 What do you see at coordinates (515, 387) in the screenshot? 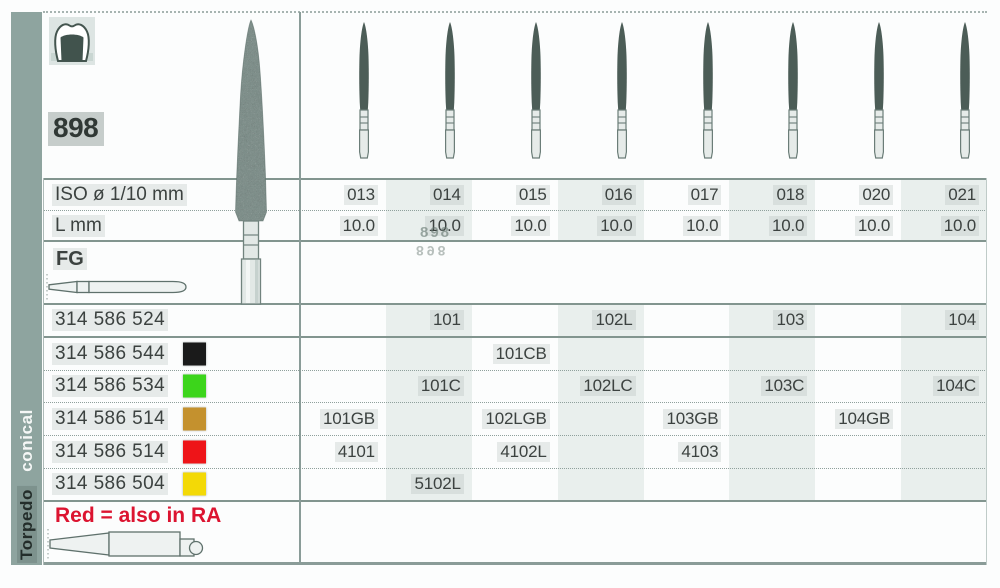
I see `table-row: 314 586 534 101C 102LC 103C 104C` at bounding box center [515, 387].